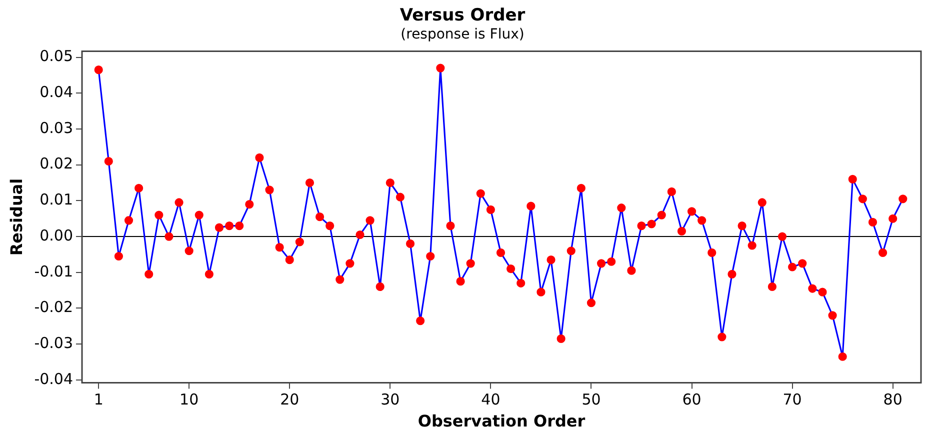  What do you see at coordinates (390, 399) in the screenshot?
I see `x-tick-label: 30` at bounding box center [390, 399].